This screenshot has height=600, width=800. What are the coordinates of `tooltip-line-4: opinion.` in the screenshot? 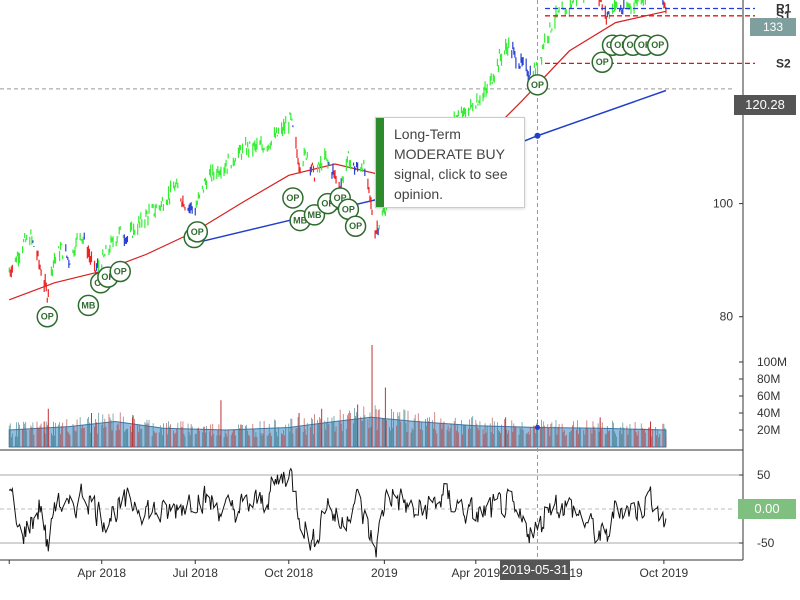 It's located at (419, 194).